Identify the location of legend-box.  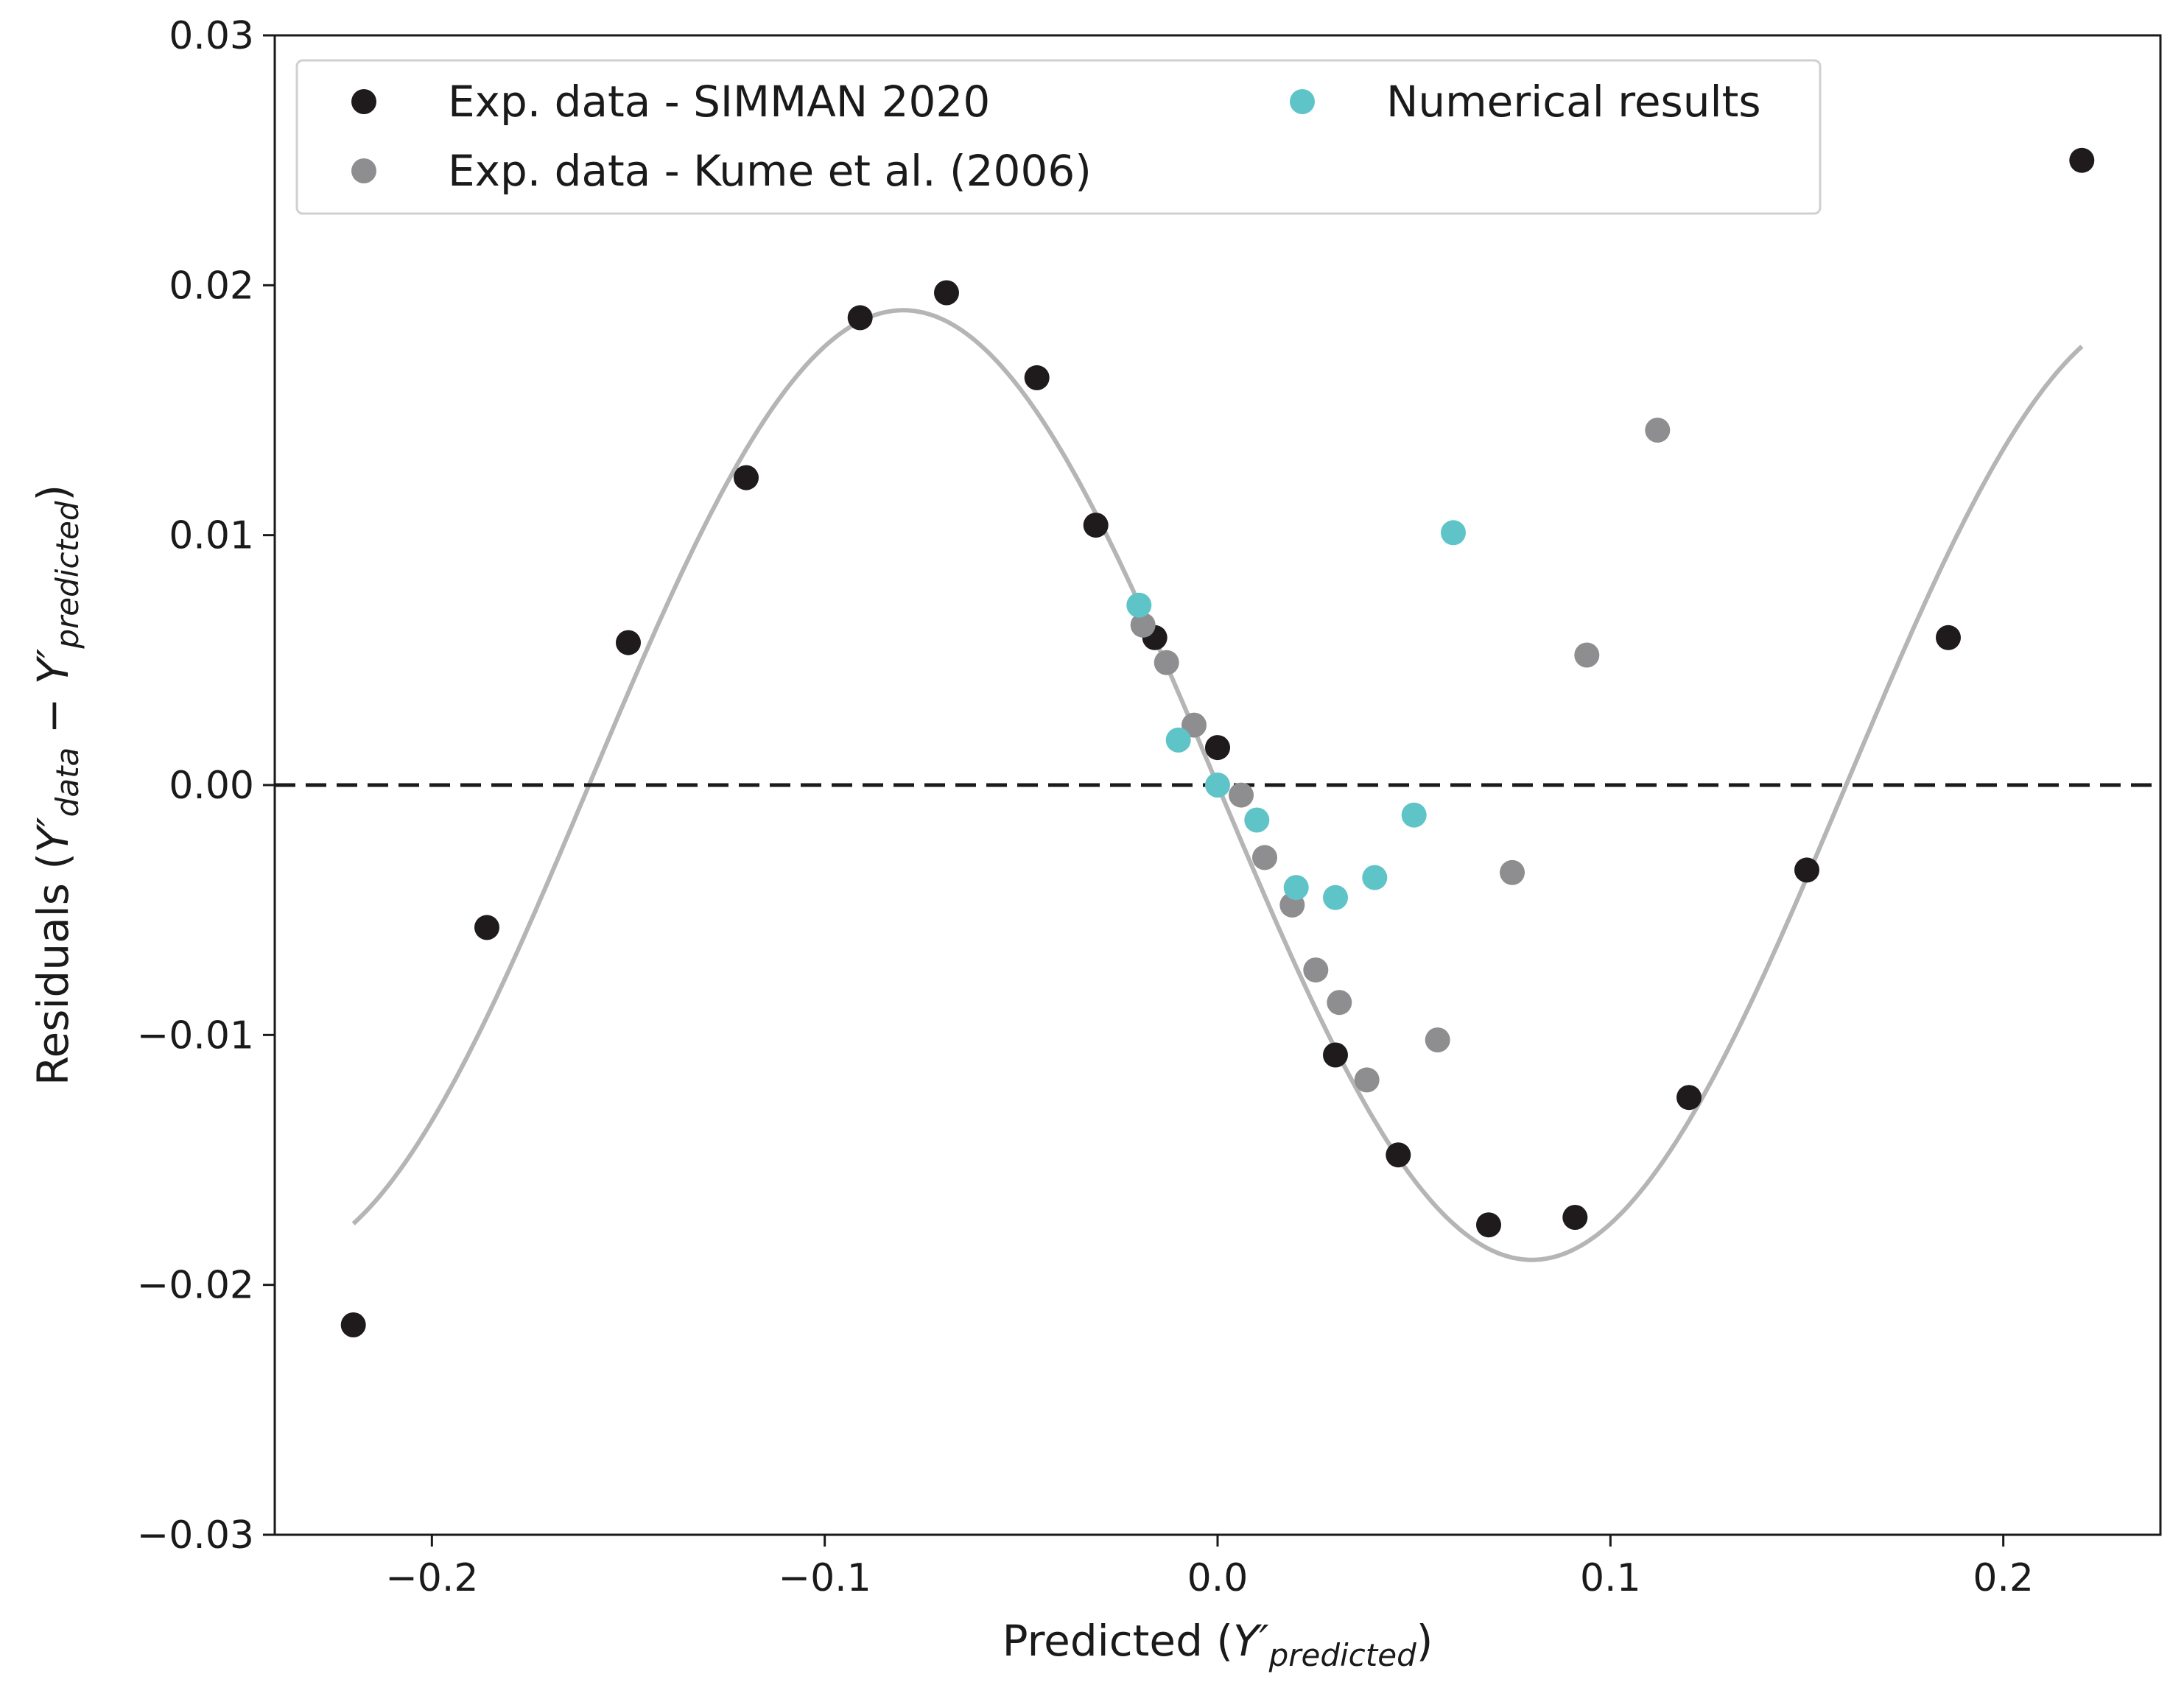
(1059, 137).